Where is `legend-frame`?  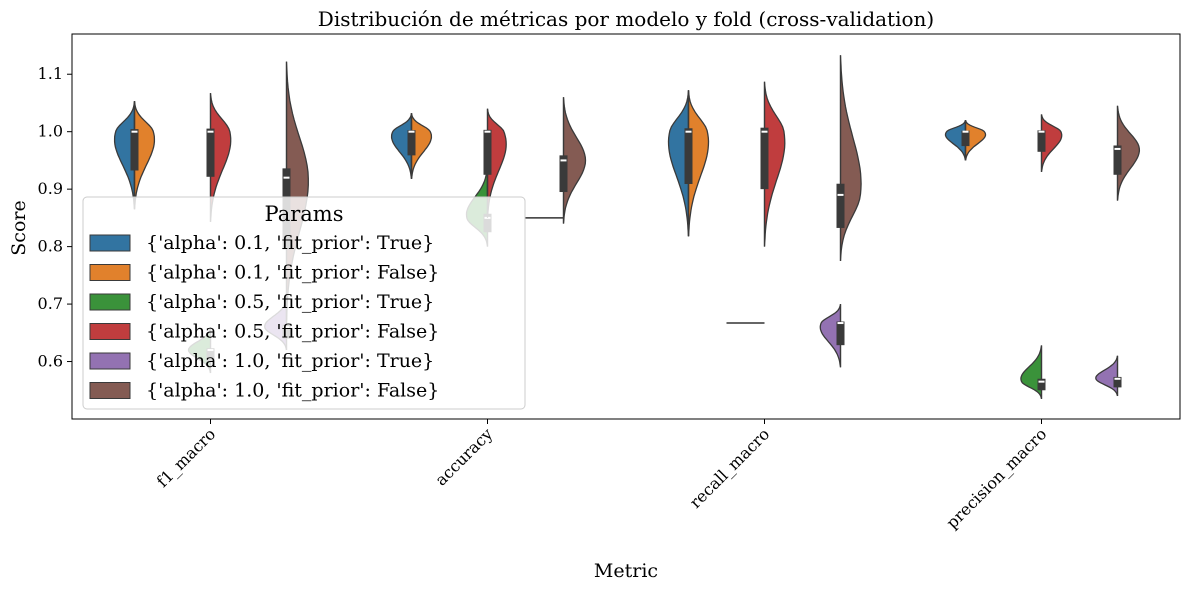 legend-frame is located at coordinates (304, 303).